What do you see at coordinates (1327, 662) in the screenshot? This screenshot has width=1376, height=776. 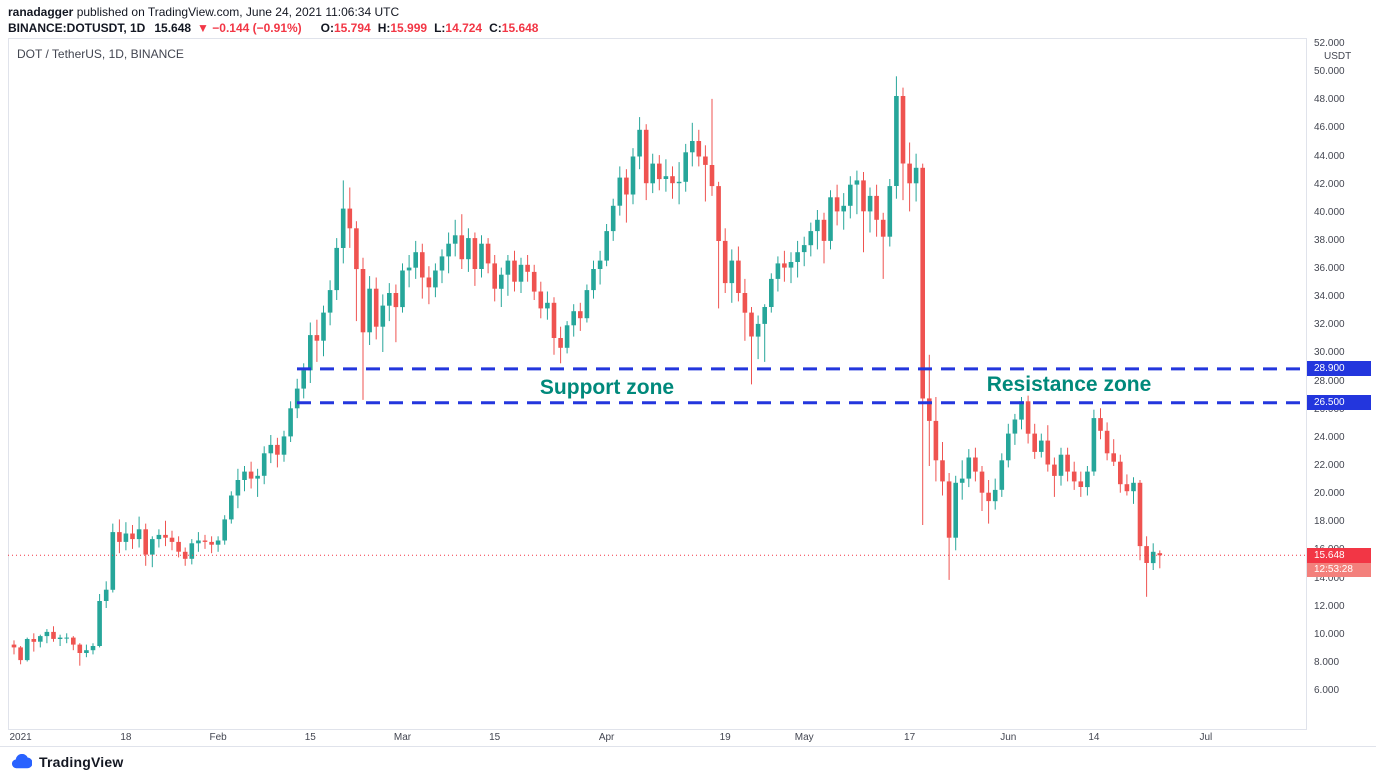 I see `price-tick-label: 8.000` at bounding box center [1327, 662].